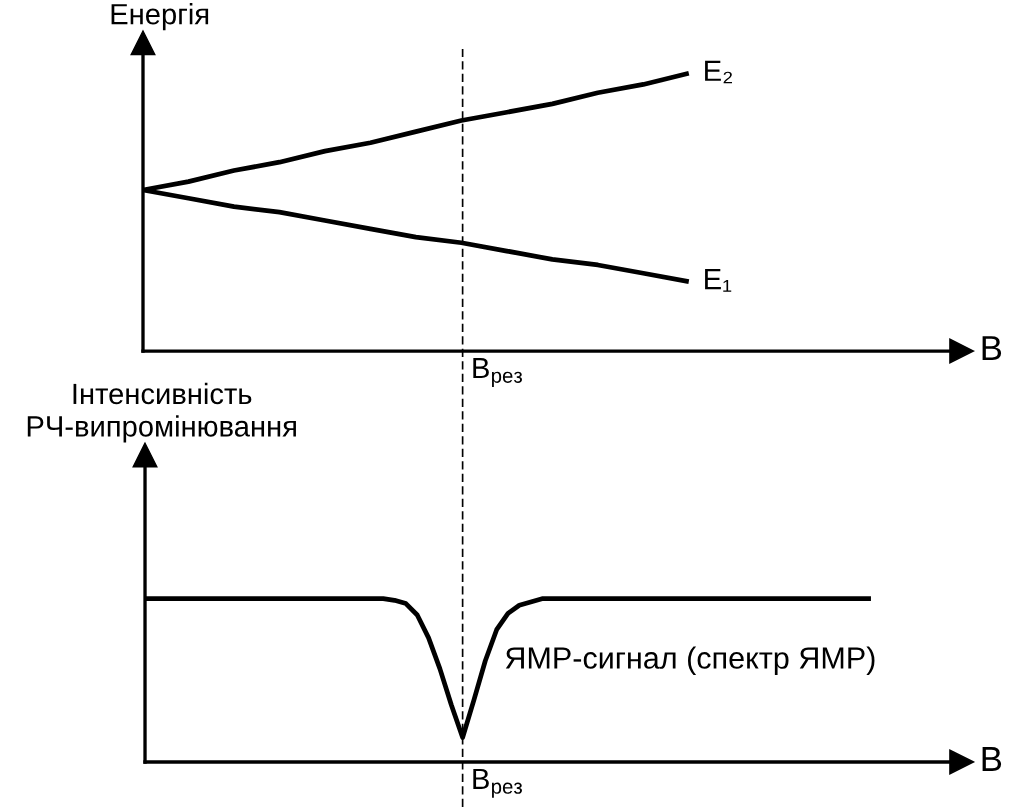  What do you see at coordinates (161, 412) in the screenshot?
I see `y-axis-title: Інтенсивність РЧ-випромінювання` at bounding box center [161, 412].